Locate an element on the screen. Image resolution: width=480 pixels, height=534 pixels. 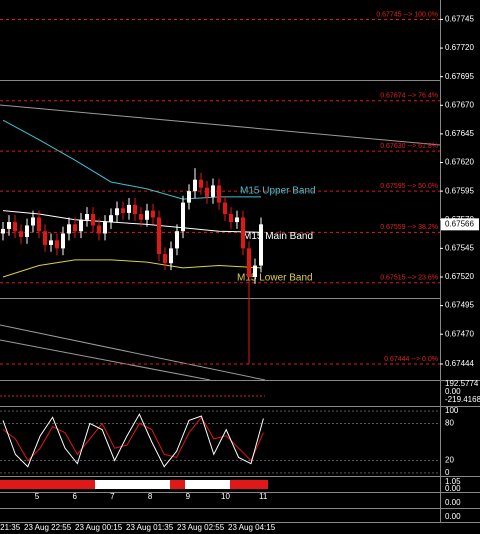
band-label: M15 Lower Band is located at coordinates (275, 277).